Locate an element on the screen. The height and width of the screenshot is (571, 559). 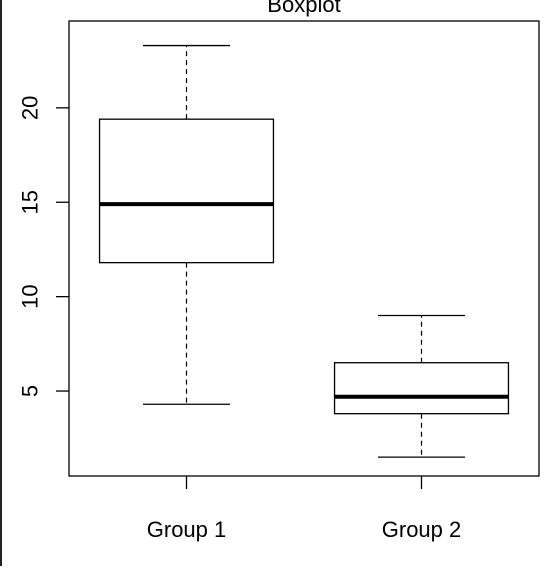
y-tick-label: 15 is located at coordinates (30, 202).